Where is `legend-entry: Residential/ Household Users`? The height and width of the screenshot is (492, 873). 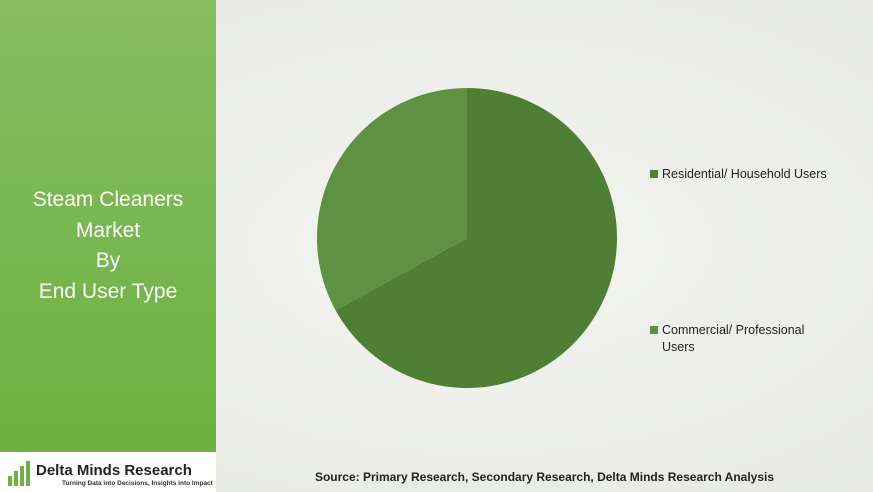 legend-entry: Residential/ Household Users is located at coordinates (740, 174).